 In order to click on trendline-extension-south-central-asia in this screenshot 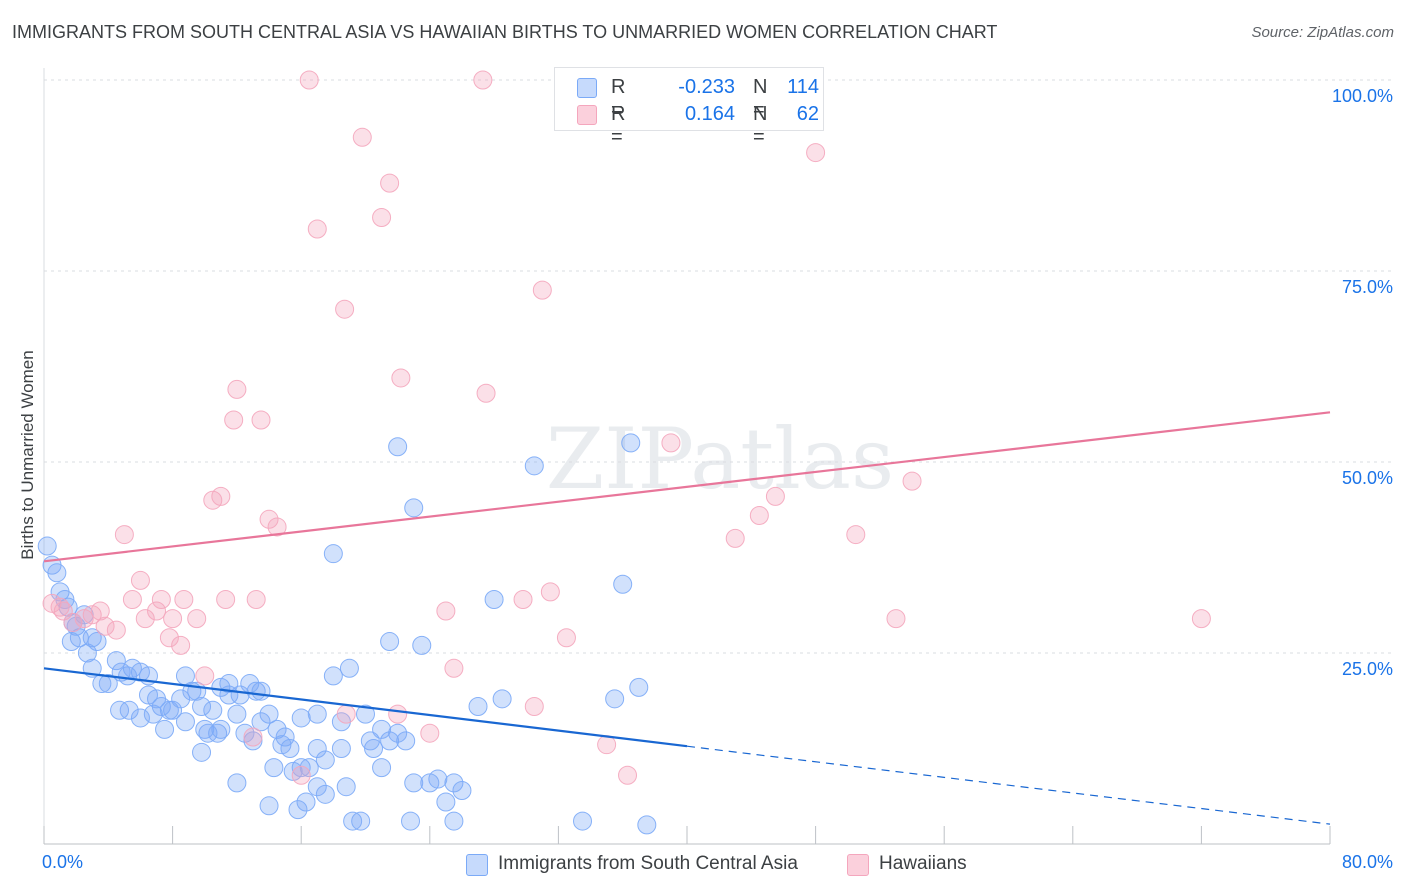, I will do `click(1008, 785)`.